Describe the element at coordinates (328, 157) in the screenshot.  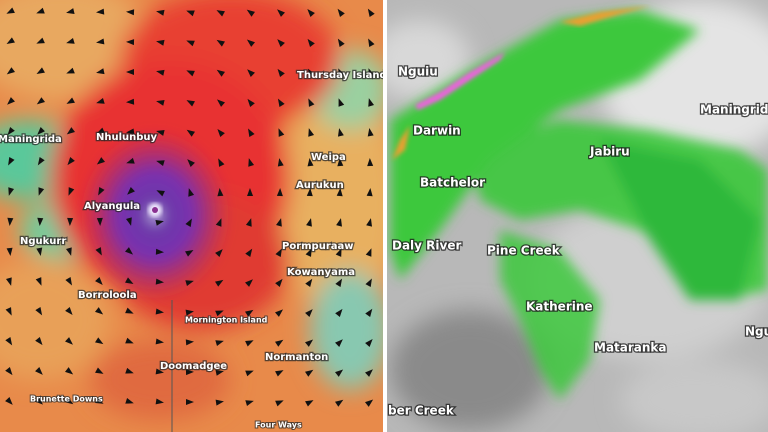
I see `place-label: Weipa` at that location.